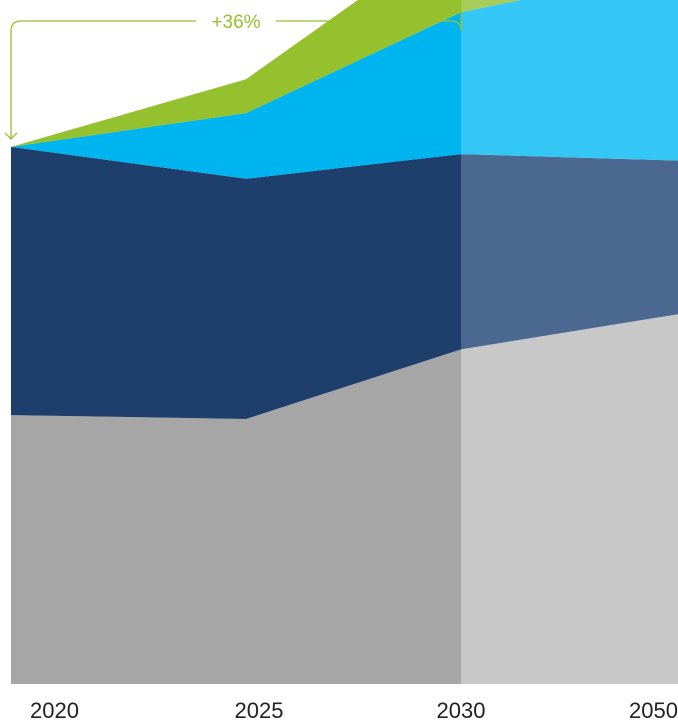  I want to click on x-axis: 2020 2025 2030 2050, so click(354, 710).